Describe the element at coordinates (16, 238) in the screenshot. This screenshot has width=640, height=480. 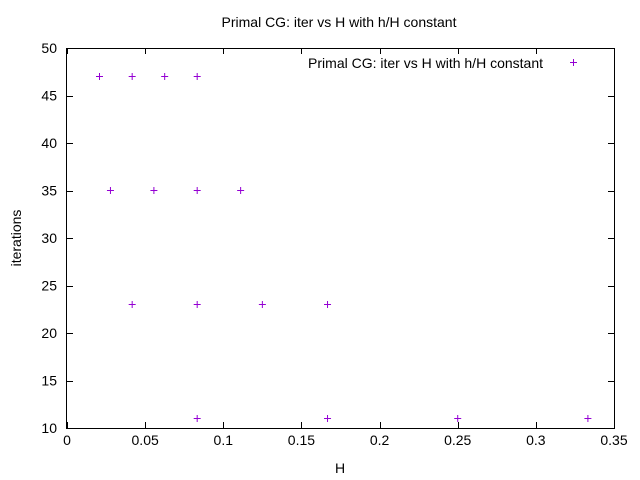
I see `y-axis-label: iterations` at that location.